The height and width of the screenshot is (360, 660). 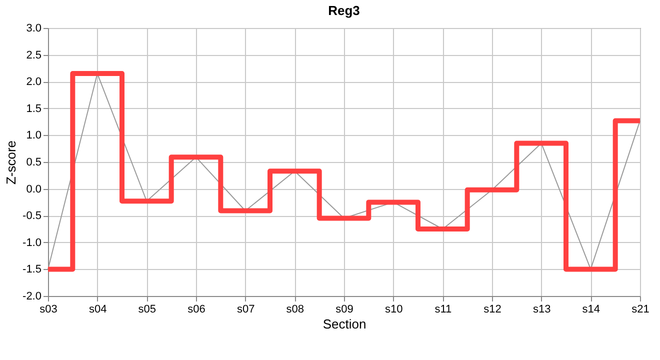 What do you see at coordinates (32, 242) in the screenshot?
I see `y-tick-label: -1.0` at bounding box center [32, 242].